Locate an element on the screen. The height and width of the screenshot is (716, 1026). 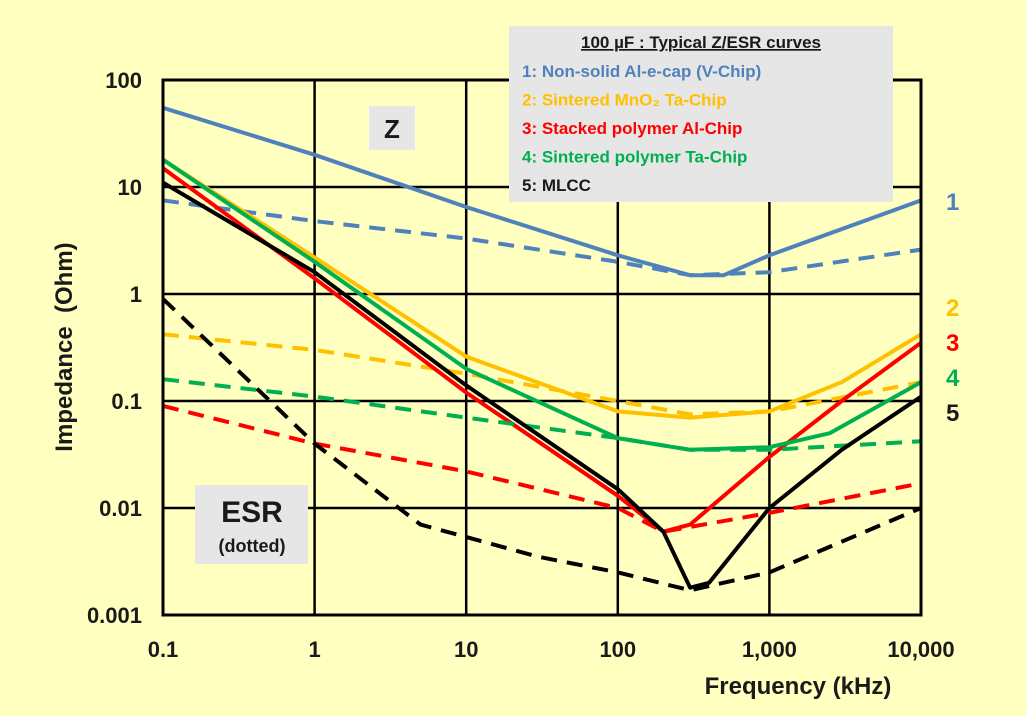
legend-entry-1: 1: Non-solid Al-e-cap (V-Chip) is located at coordinates (641, 71).